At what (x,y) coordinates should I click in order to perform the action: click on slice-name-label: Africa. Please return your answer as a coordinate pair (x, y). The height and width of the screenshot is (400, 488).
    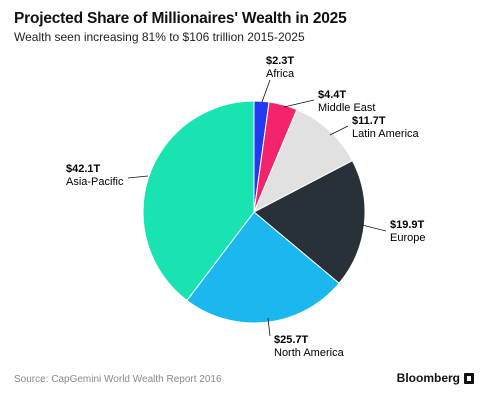
    Looking at the image, I should click on (280, 74).